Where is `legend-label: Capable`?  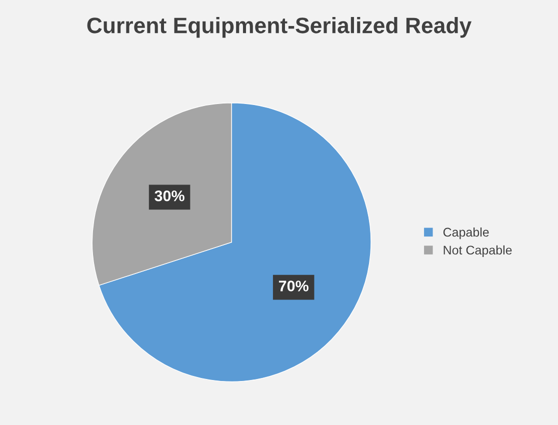
legend-label: Capable is located at coordinates (466, 233).